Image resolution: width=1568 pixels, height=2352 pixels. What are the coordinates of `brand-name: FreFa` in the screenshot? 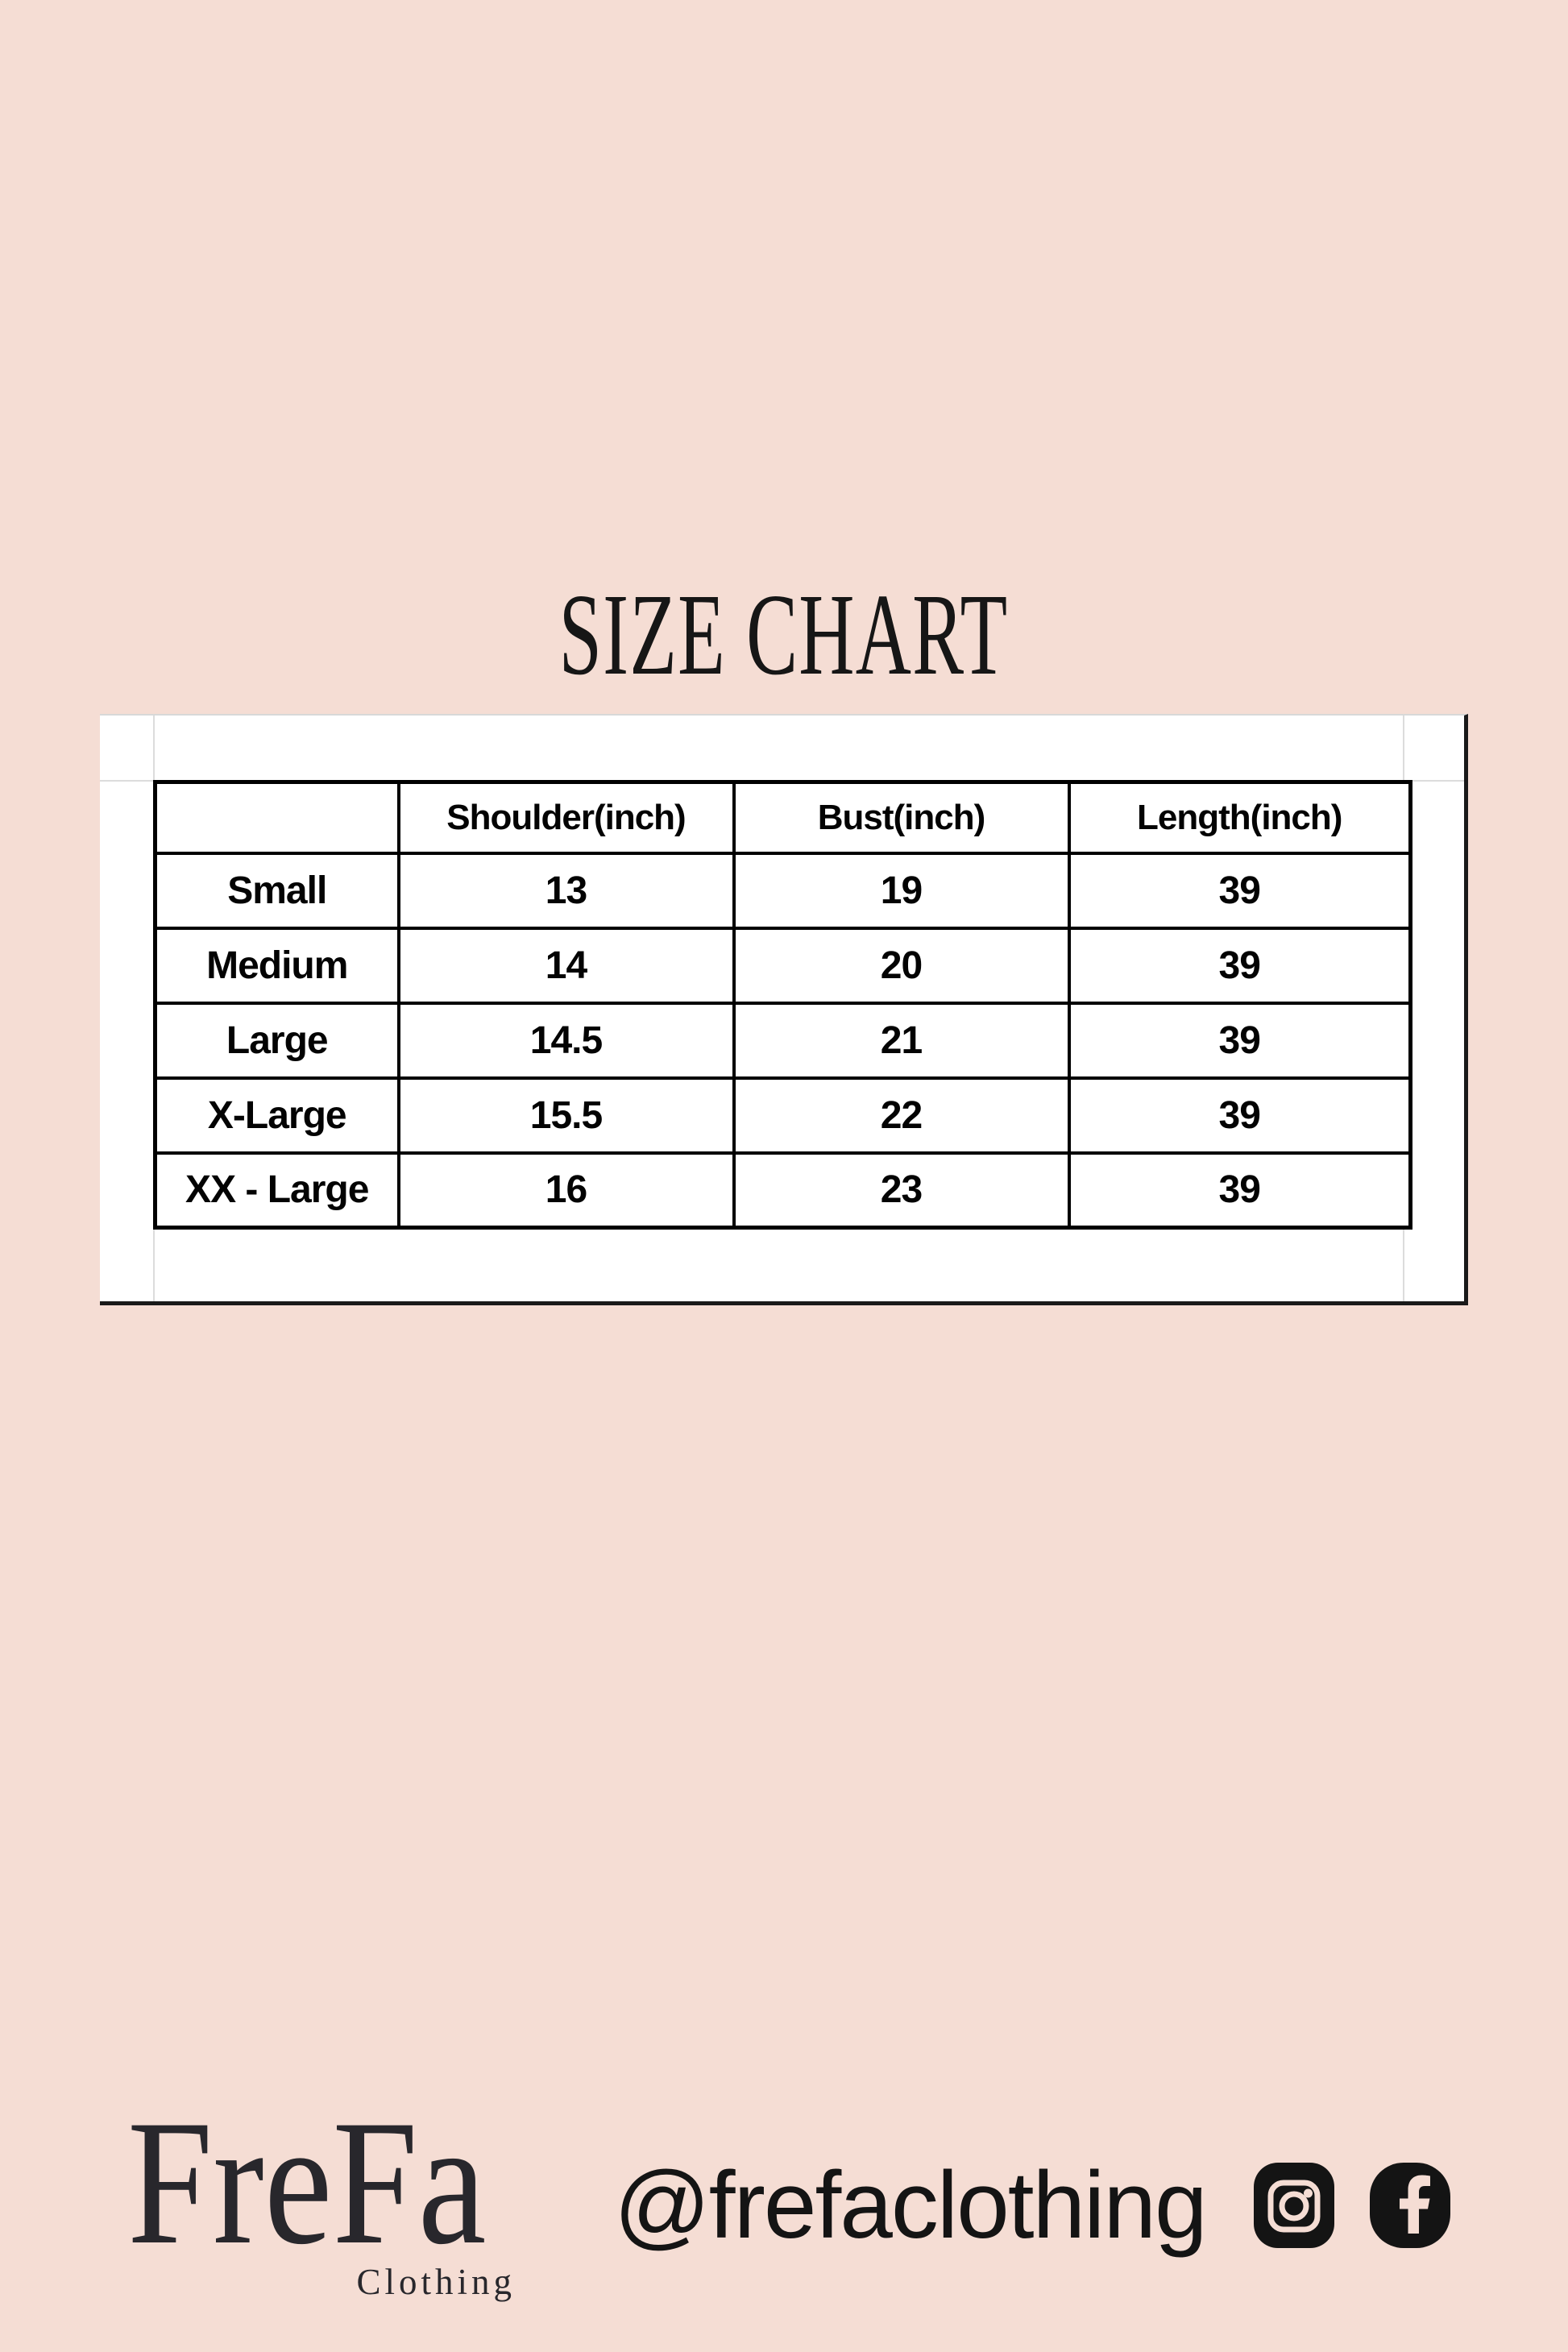 It's located at (307, 2183).